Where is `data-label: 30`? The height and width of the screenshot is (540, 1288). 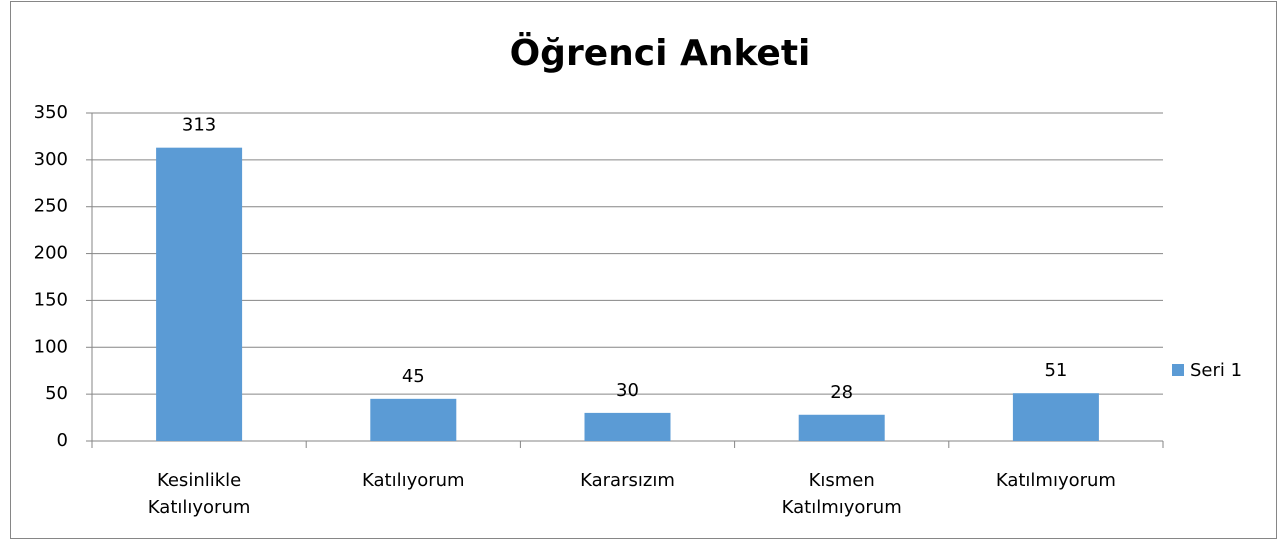
data-label: 30 is located at coordinates (627, 390).